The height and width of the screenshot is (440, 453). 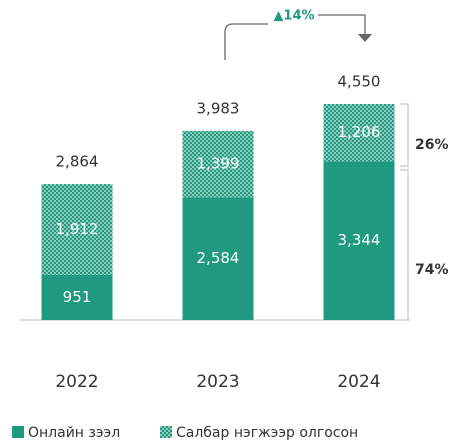 What do you see at coordinates (77, 162) in the screenshot?
I see `total-label: 2,864` at bounding box center [77, 162].